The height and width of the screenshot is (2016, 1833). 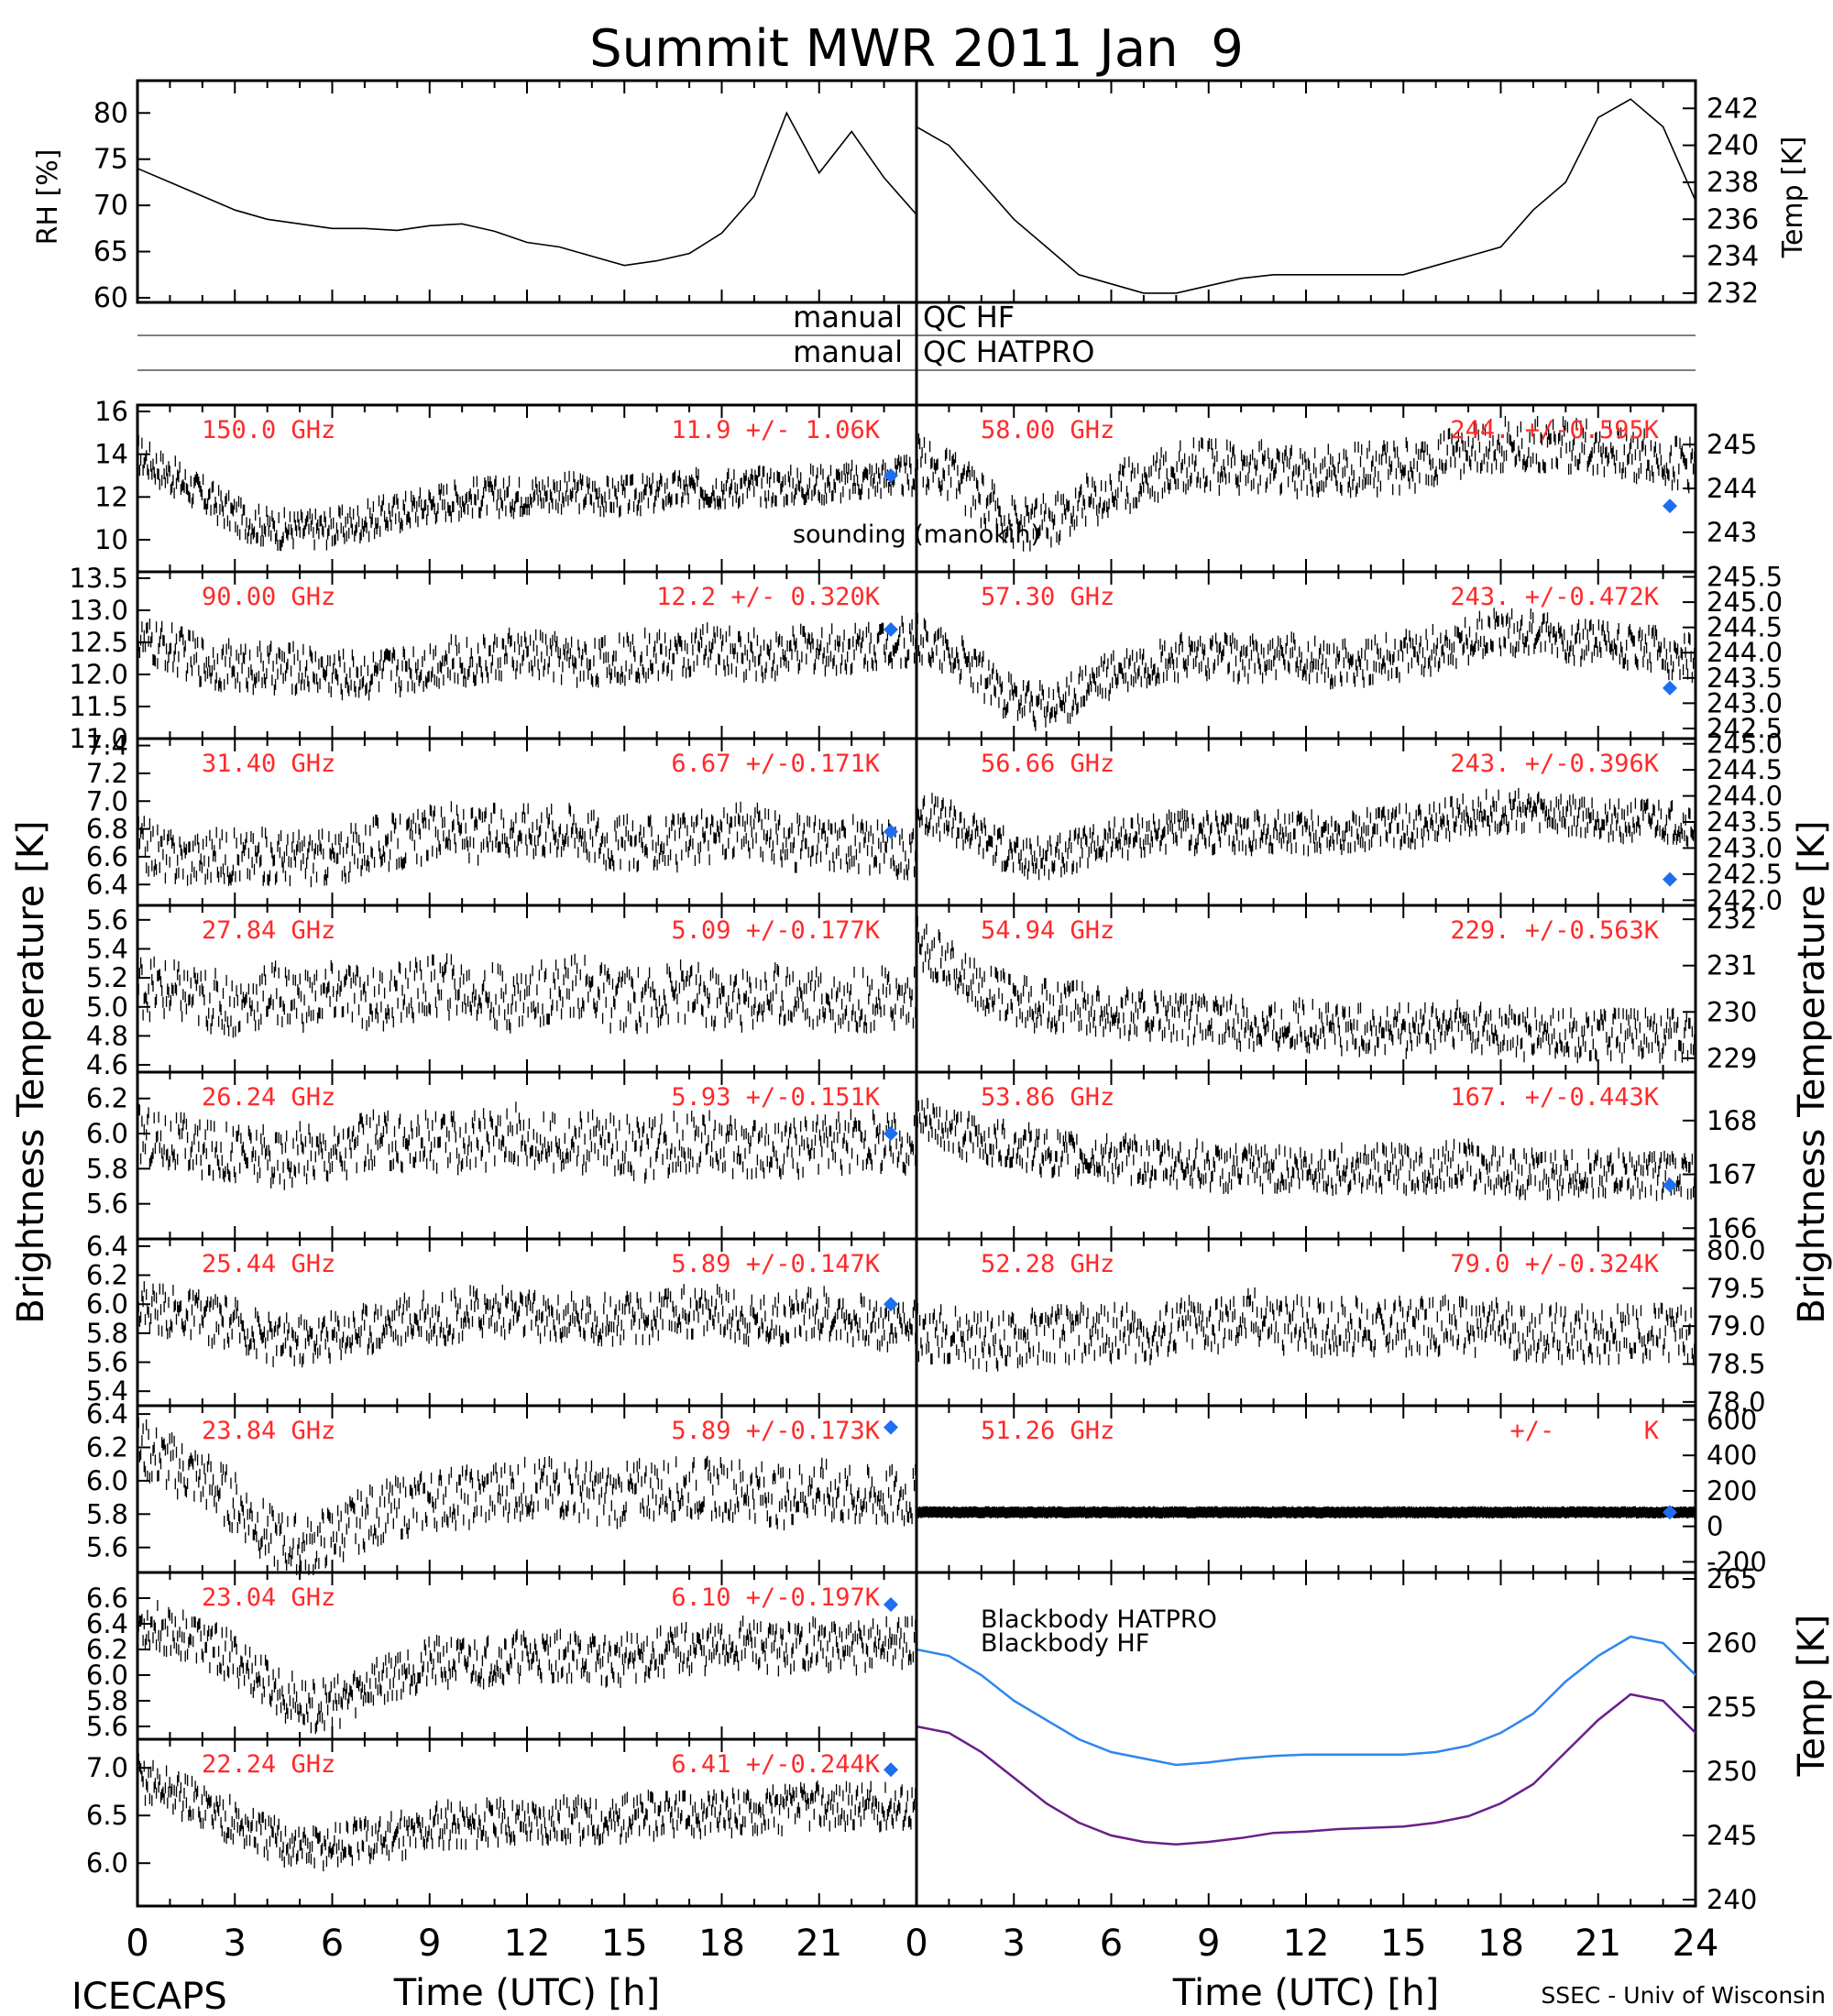 I want to click on x-tick-label: 12, so click(x=527, y=1944).